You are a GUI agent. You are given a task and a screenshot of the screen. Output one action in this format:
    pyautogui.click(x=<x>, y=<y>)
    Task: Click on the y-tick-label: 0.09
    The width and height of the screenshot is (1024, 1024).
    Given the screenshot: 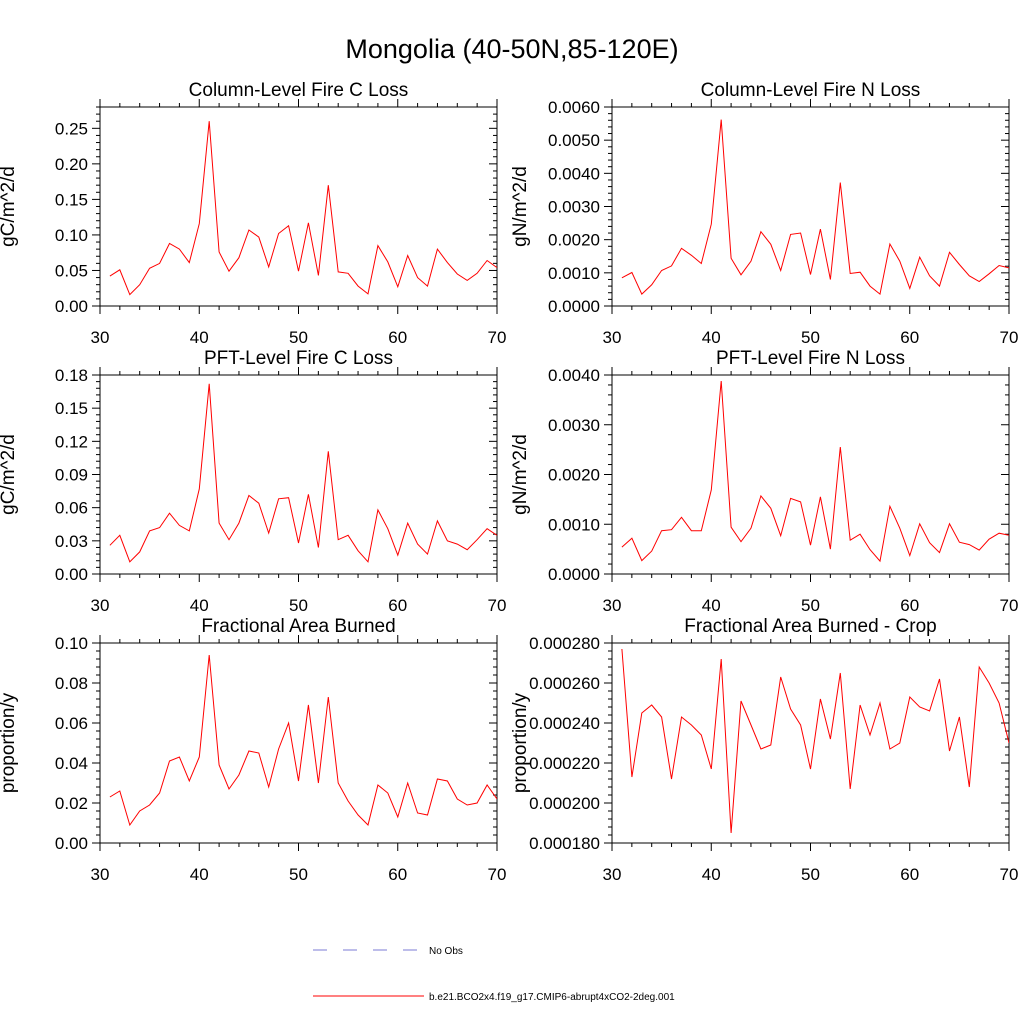 What is the action you would take?
    pyautogui.click(x=71, y=475)
    